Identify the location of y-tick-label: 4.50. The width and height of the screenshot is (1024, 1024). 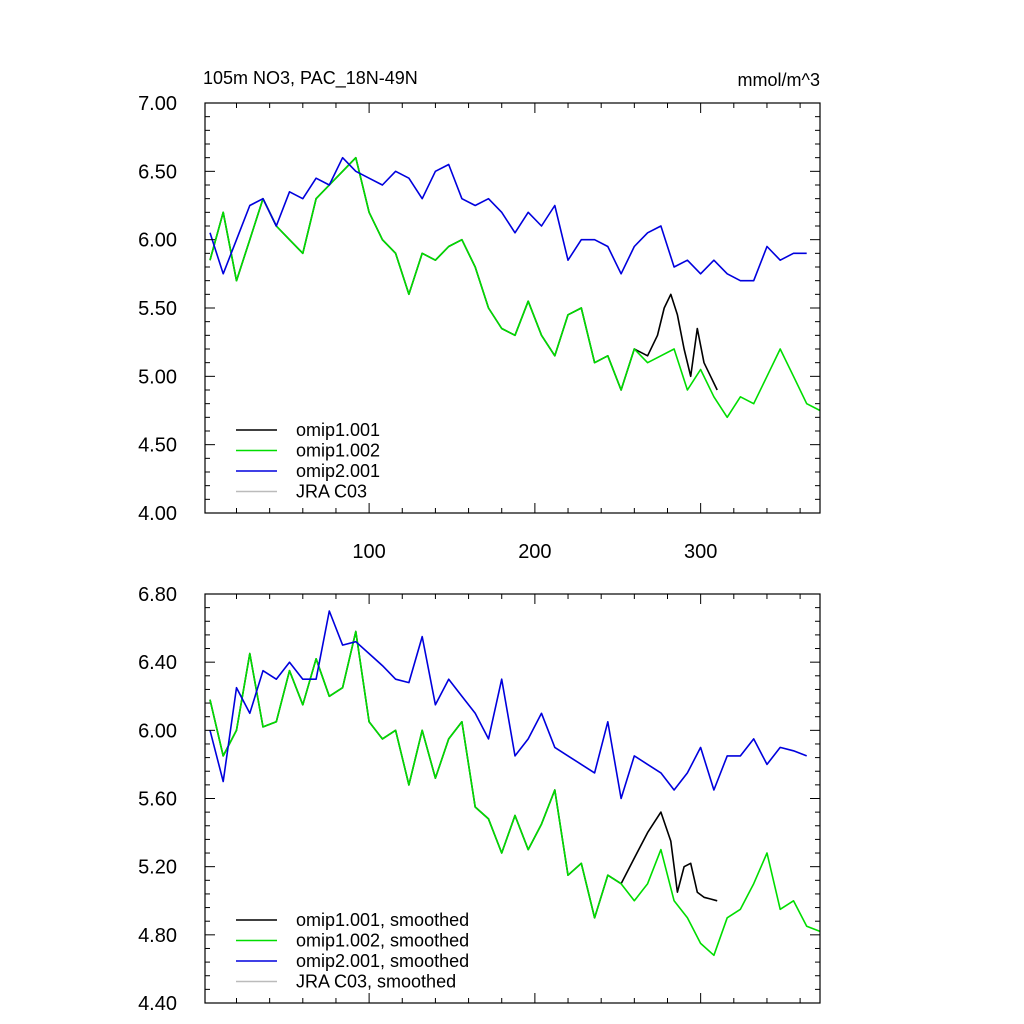
(157, 446).